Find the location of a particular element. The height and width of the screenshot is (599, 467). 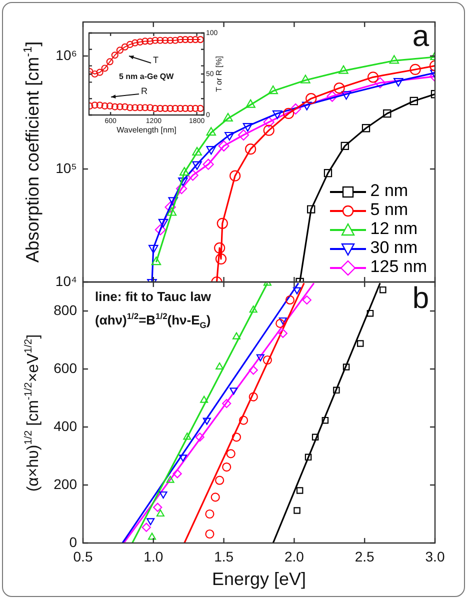

y-tick-label: 400 is located at coordinates (66, 426).